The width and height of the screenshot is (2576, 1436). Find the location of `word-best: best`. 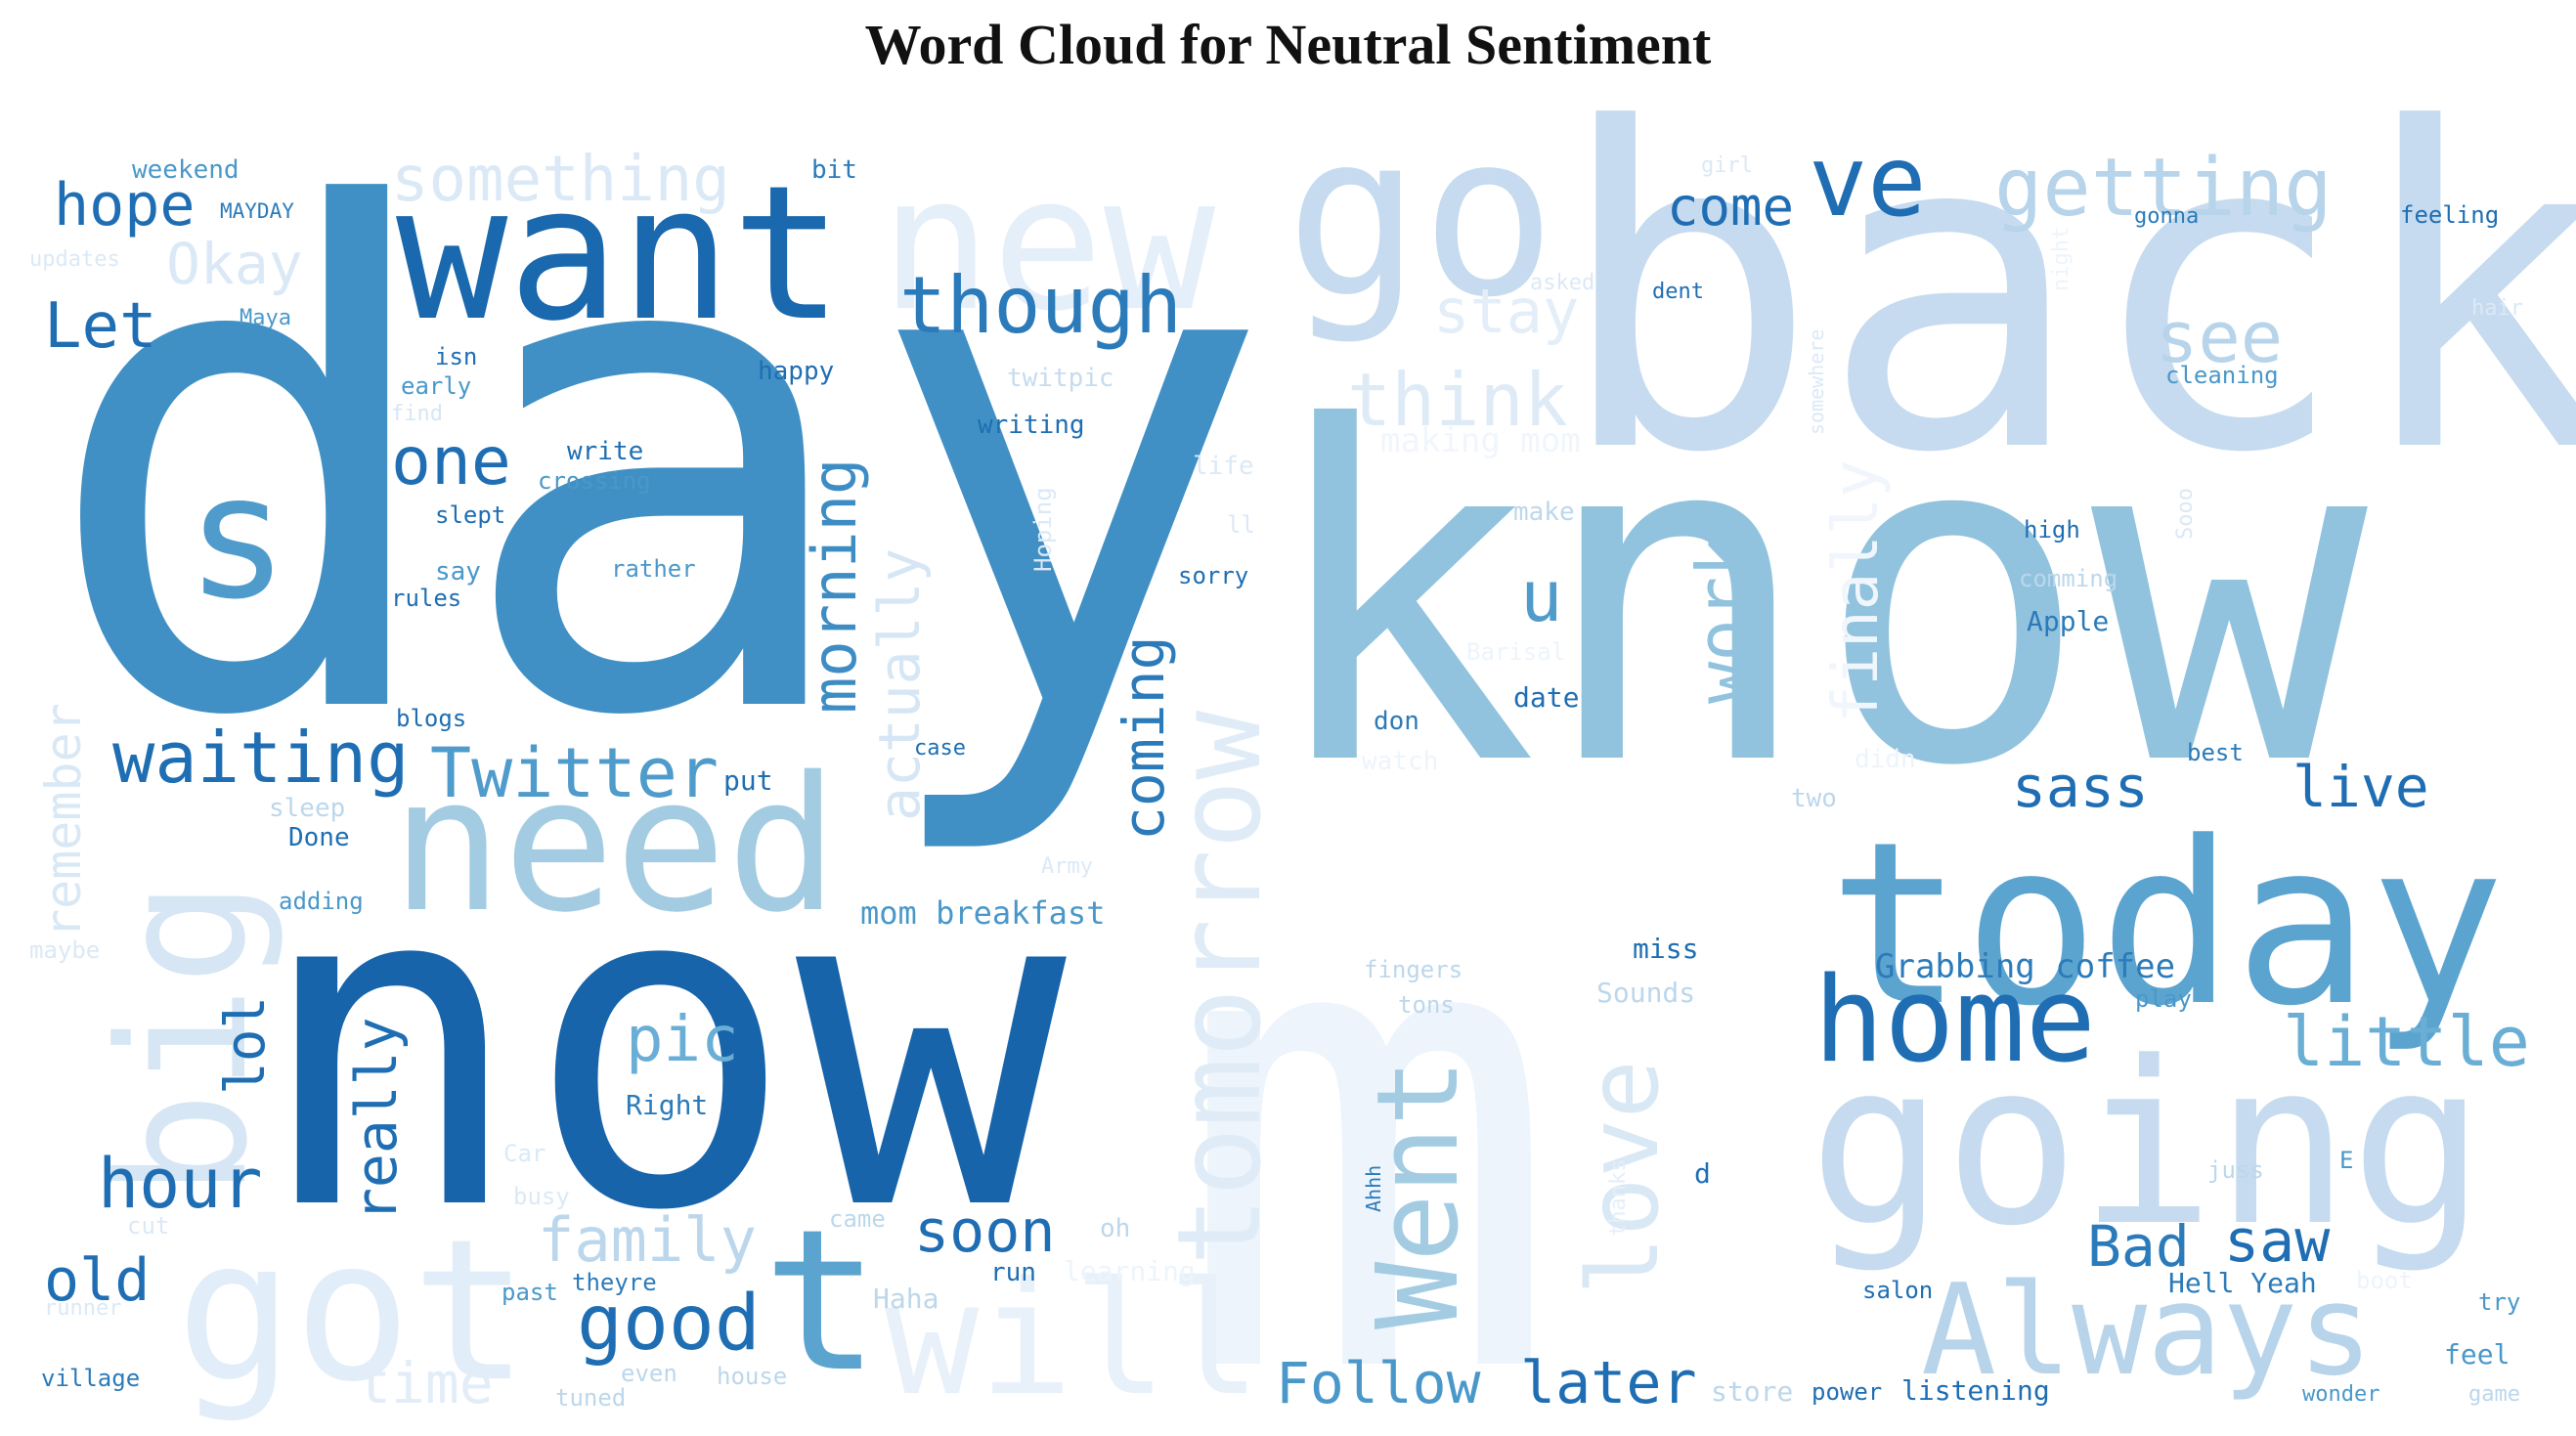

word-best: best is located at coordinates (2215, 752).